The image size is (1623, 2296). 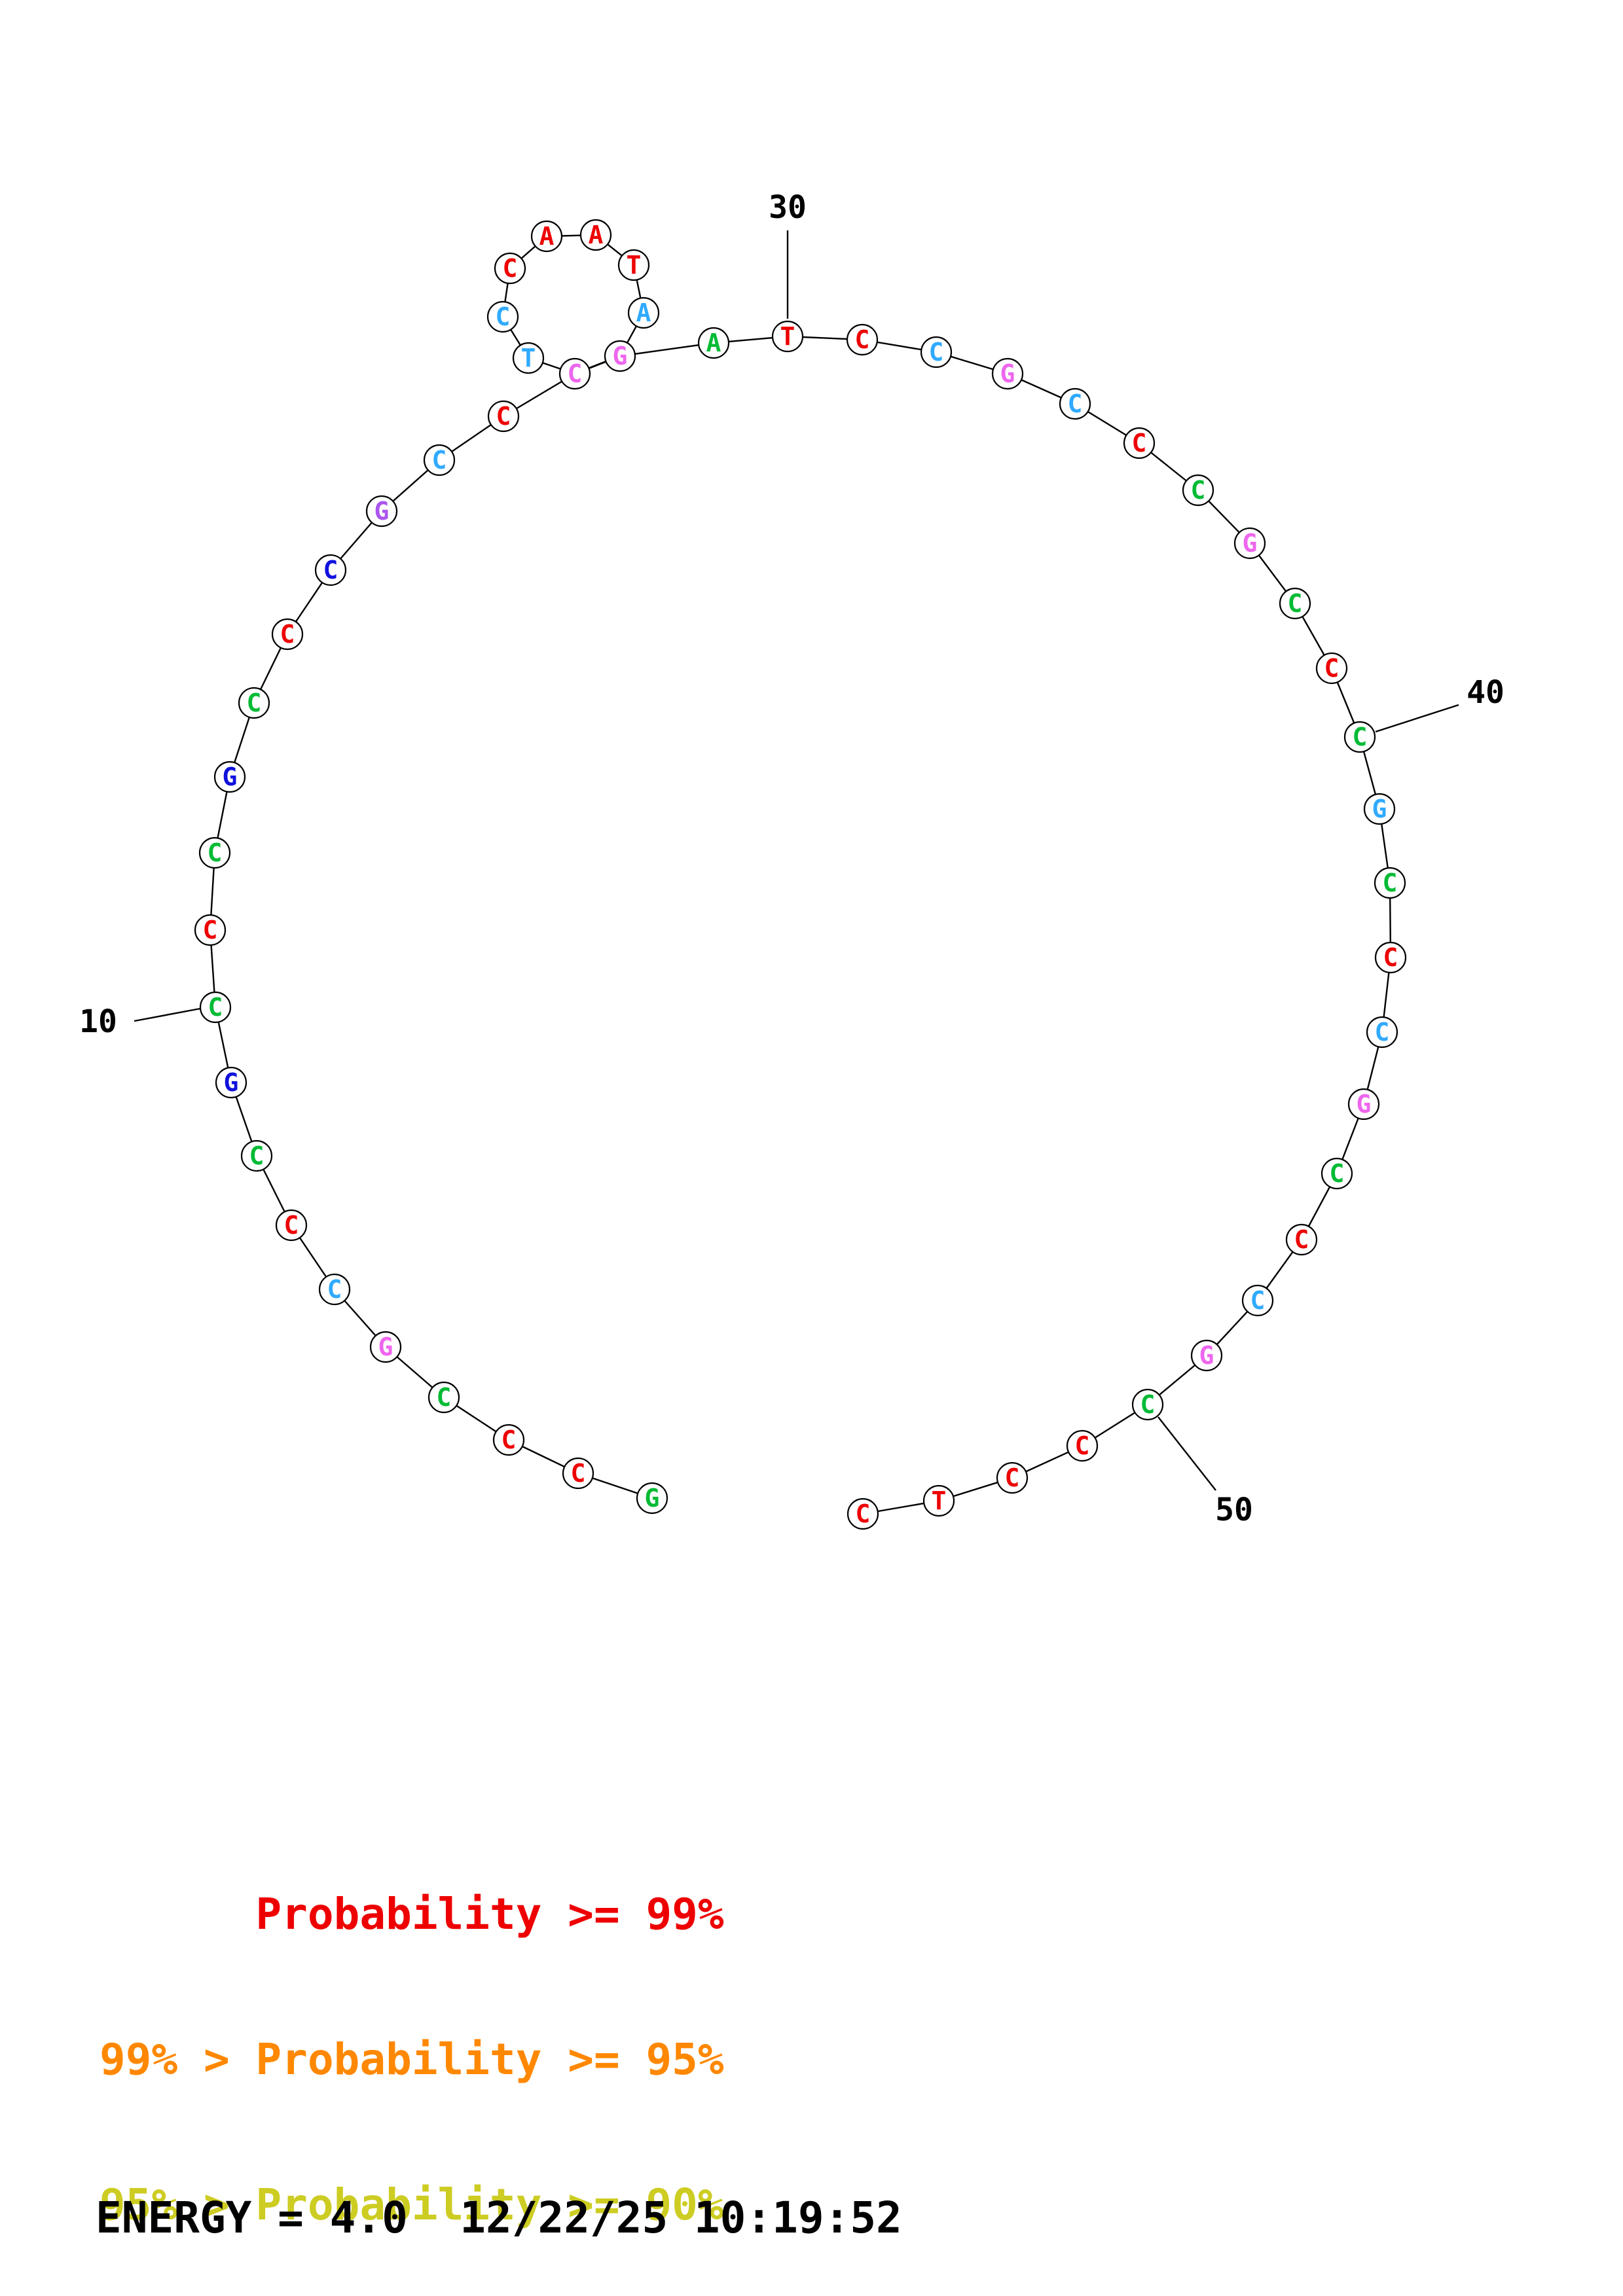 What do you see at coordinates (499, 2218) in the screenshot?
I see `energy-readout: ENERGY = 4.0 12/22/25 10:19:52` at bounding box center [499, 2218].